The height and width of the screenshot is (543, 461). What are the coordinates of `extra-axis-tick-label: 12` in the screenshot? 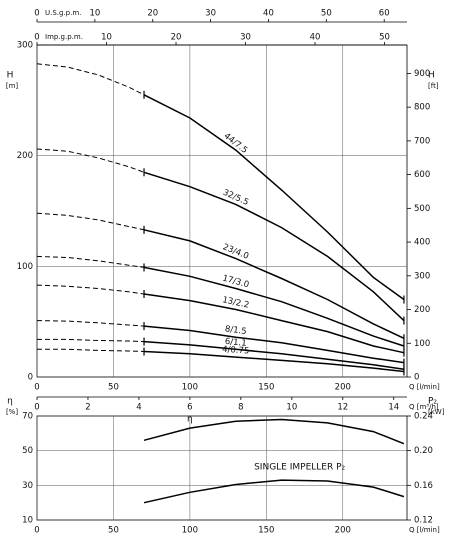 It's located at (342, 408).